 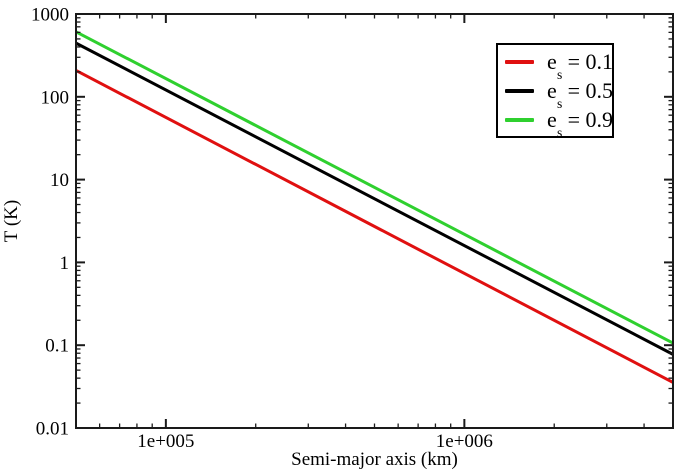 I want to click on legend: es = 0.1 es = 0.5 es = 0.9, so click(x=555, y=91).